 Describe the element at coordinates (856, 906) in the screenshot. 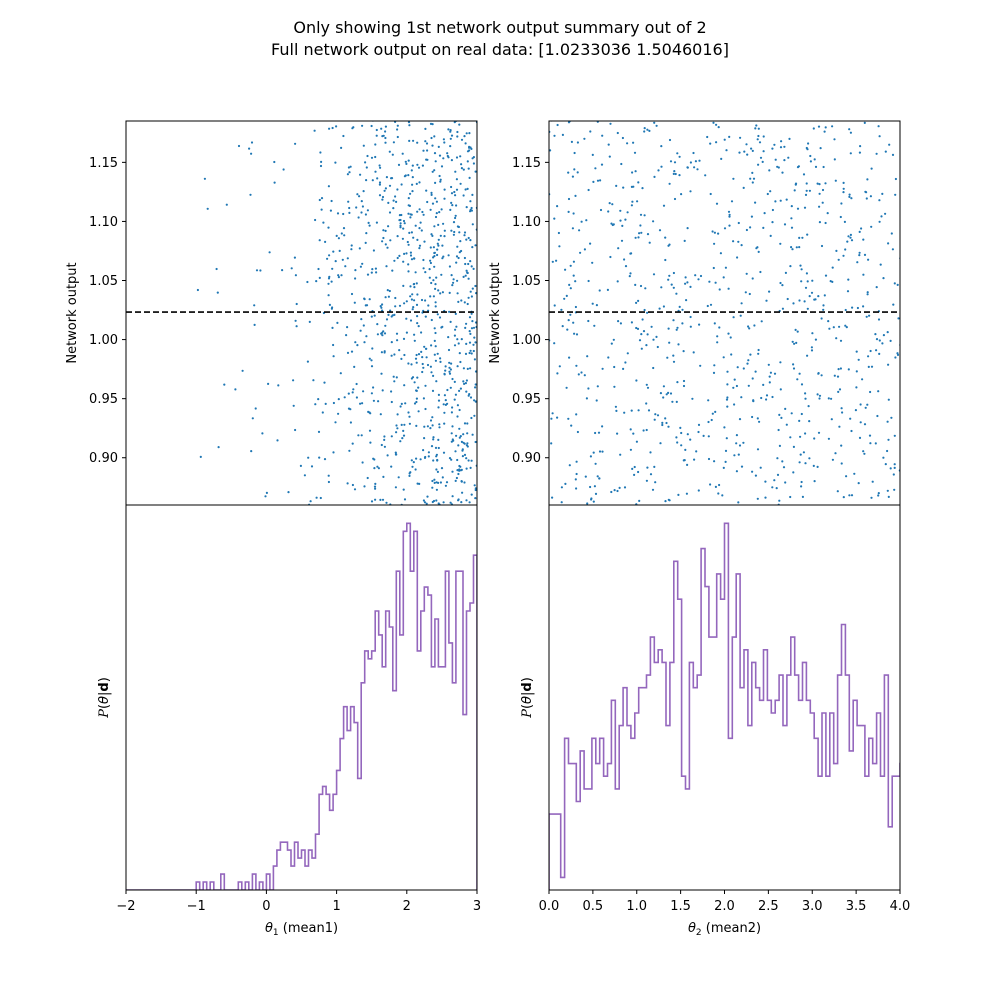

I see `x-tick-label: 3.5` at that location.